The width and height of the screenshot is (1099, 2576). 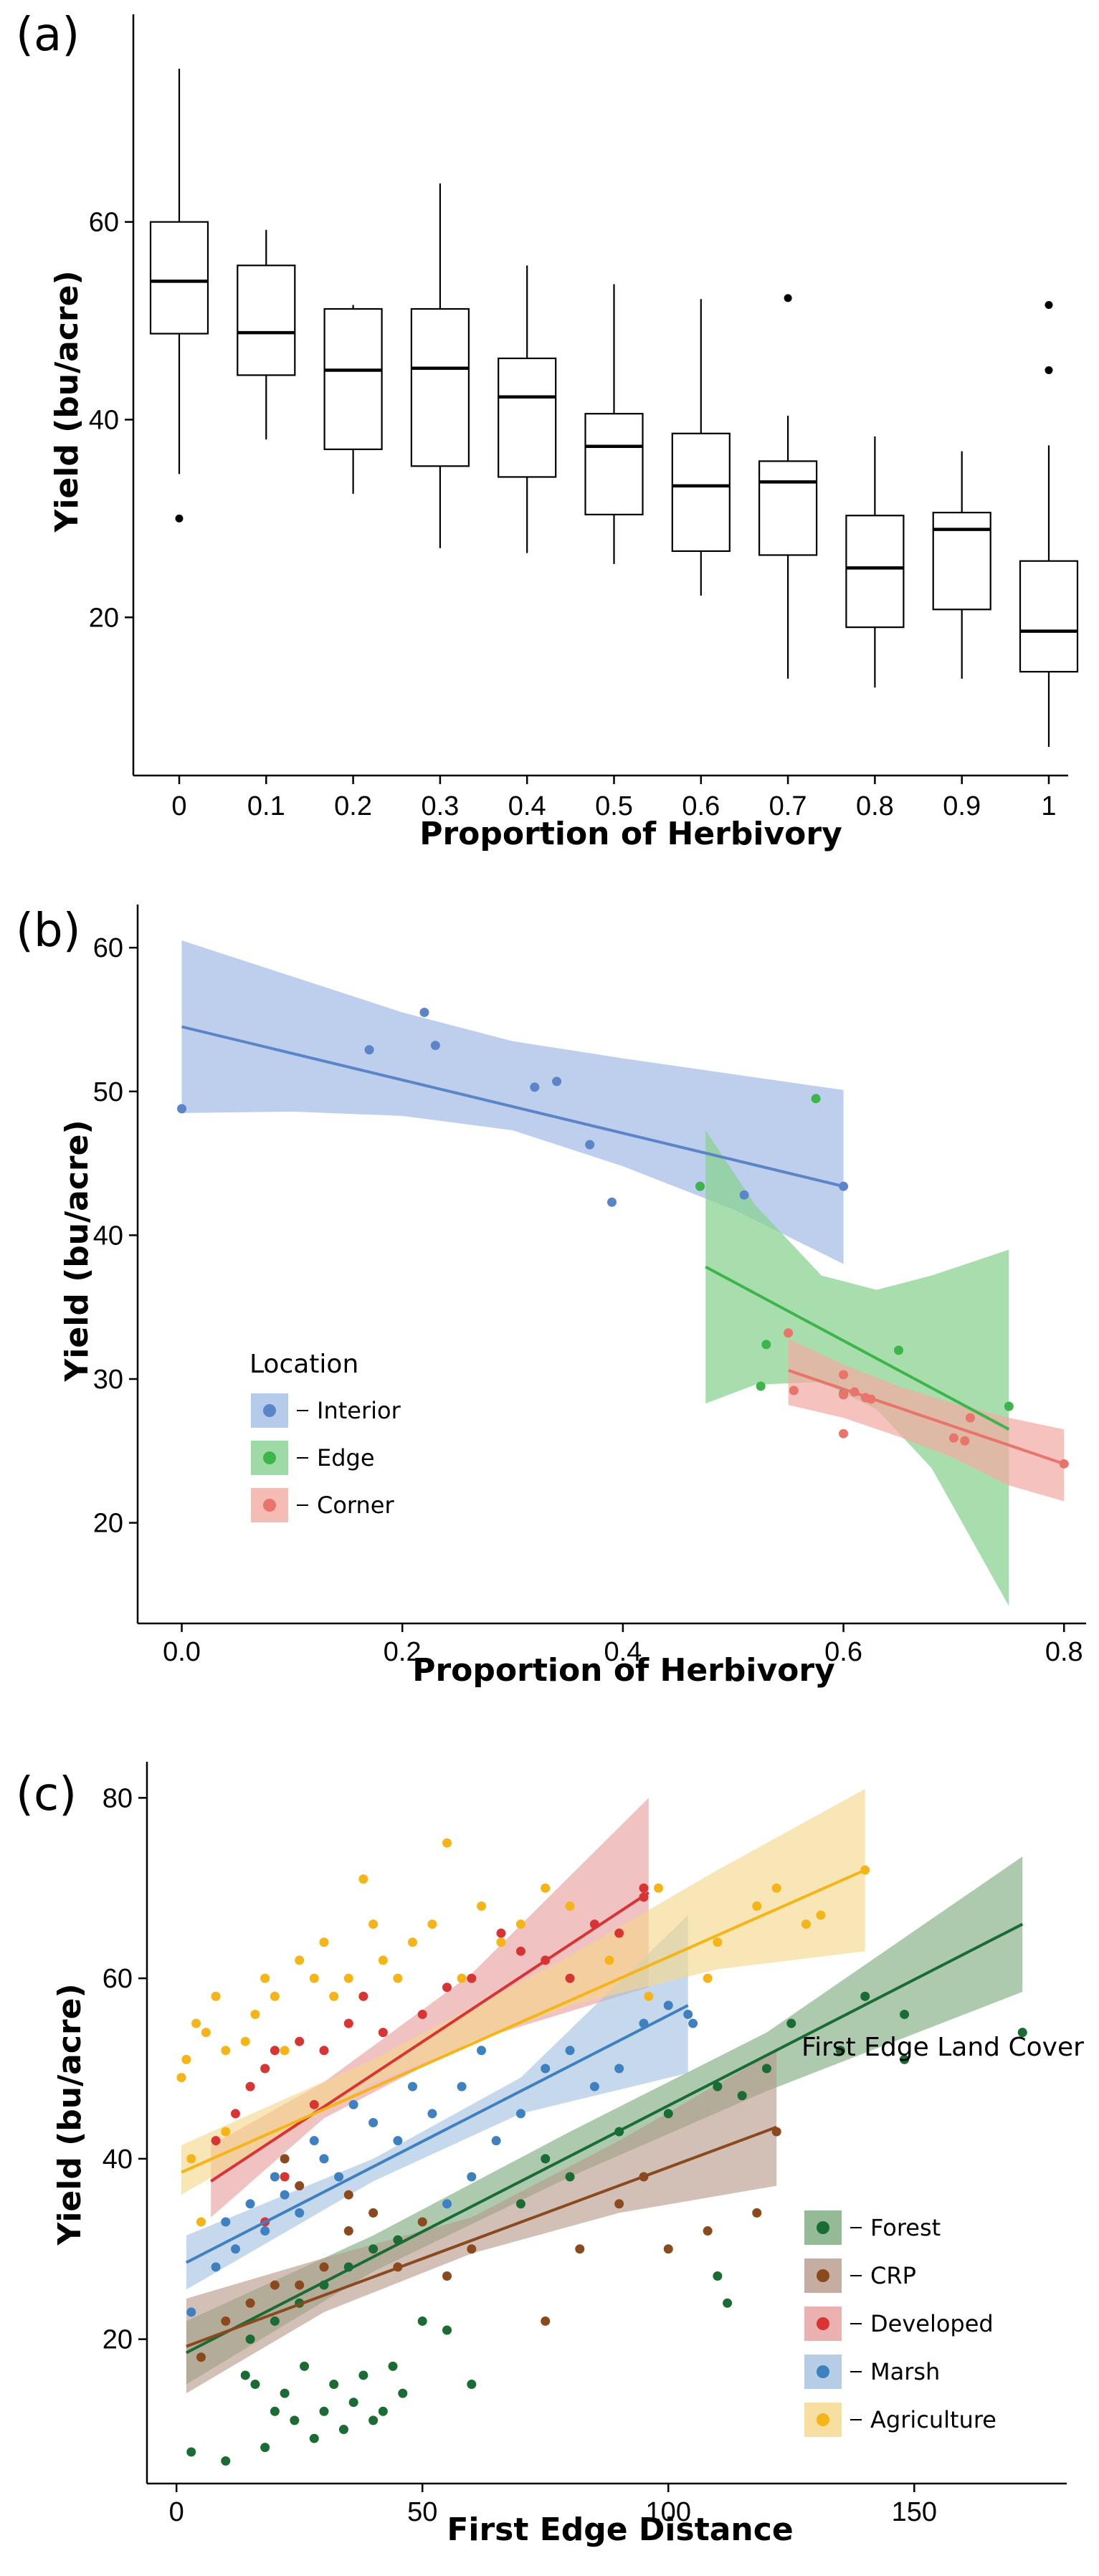 I want to click on panel-c-legend-title: First Edge Land Cover, so click(x=942, y=2047).